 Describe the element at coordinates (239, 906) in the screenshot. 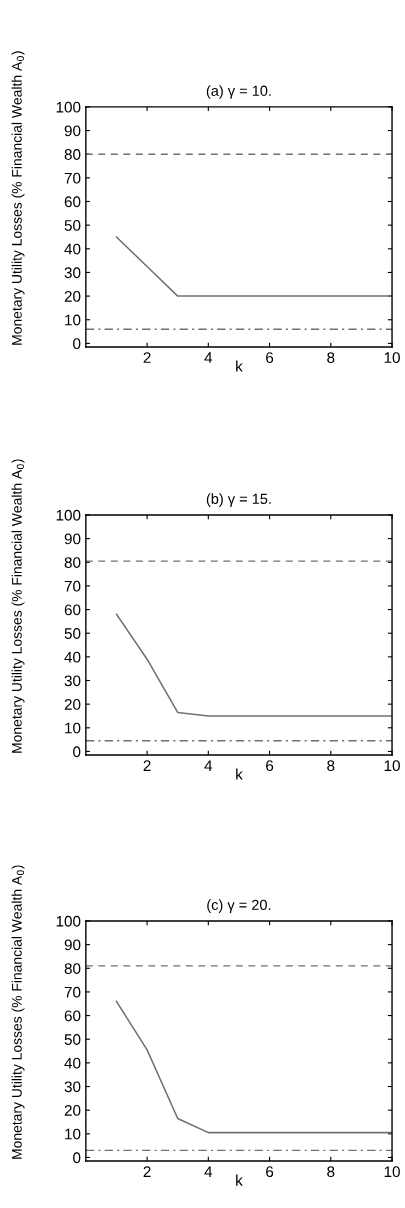

I see `chart-title: (c) γ = 20.` at that location.